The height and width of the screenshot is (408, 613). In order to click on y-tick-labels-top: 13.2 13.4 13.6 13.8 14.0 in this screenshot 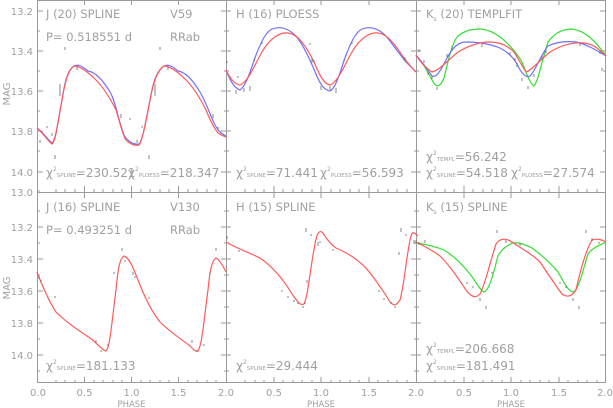, I will do `click(22, 93)`.